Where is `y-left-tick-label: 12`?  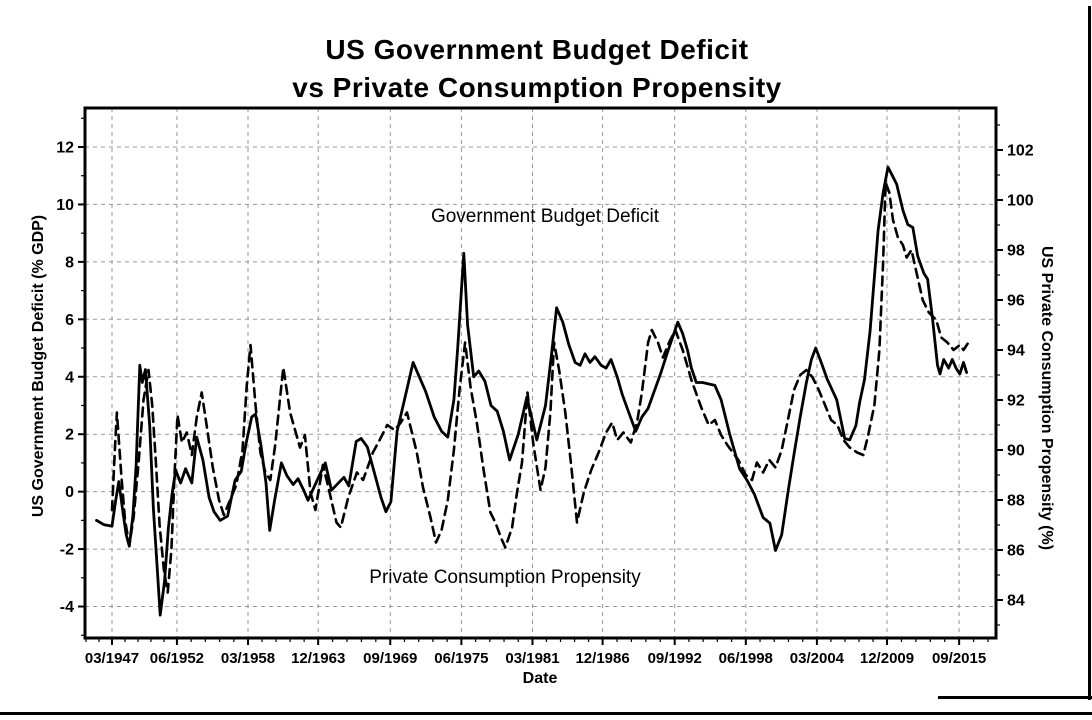
y-left-tick-label: 12 is located at coordinates (65, 148).